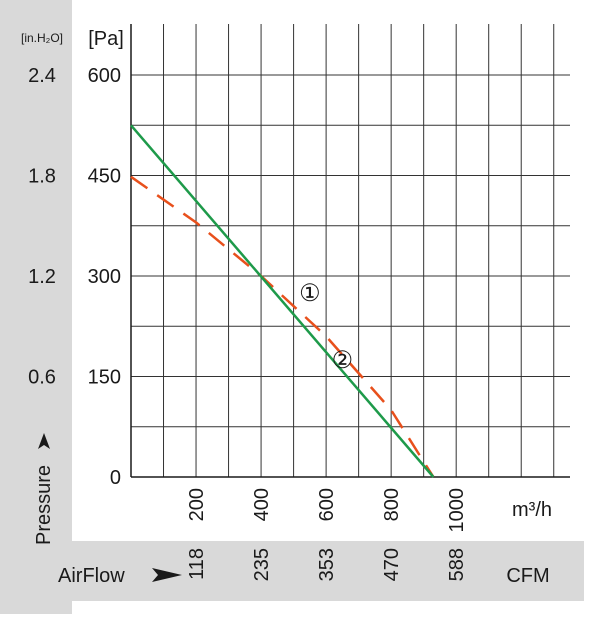 This screenshot has height=619, width=595. I want to click on x-tick-label-m3h: 1000, so click(457, 510).